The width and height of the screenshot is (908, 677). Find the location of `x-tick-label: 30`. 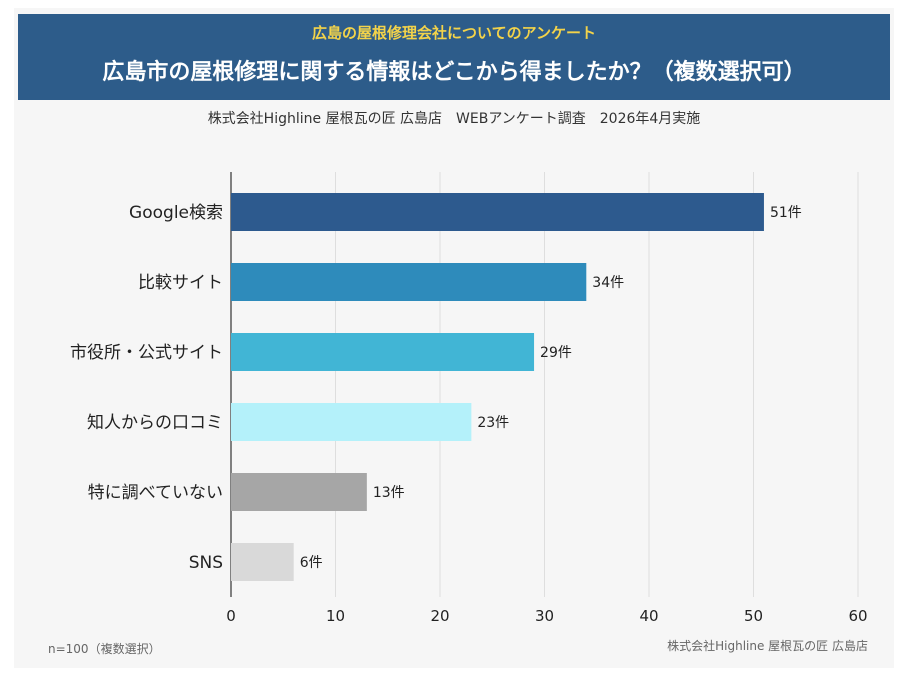

x-tick-label: 30 is located at coordinates (544, 616).